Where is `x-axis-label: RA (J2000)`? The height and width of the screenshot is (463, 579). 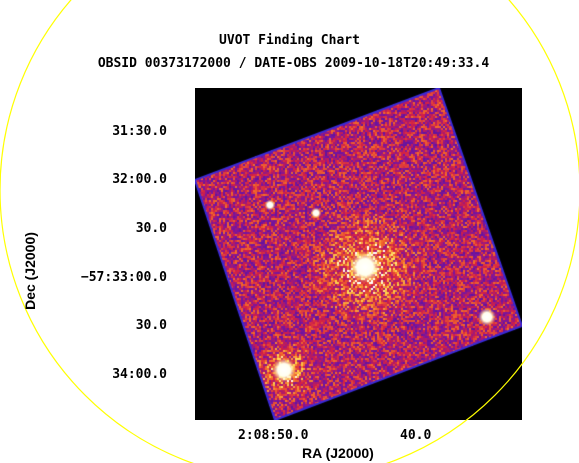 x-axis-label: RA (J2000) is located at coordinates (338, 453).